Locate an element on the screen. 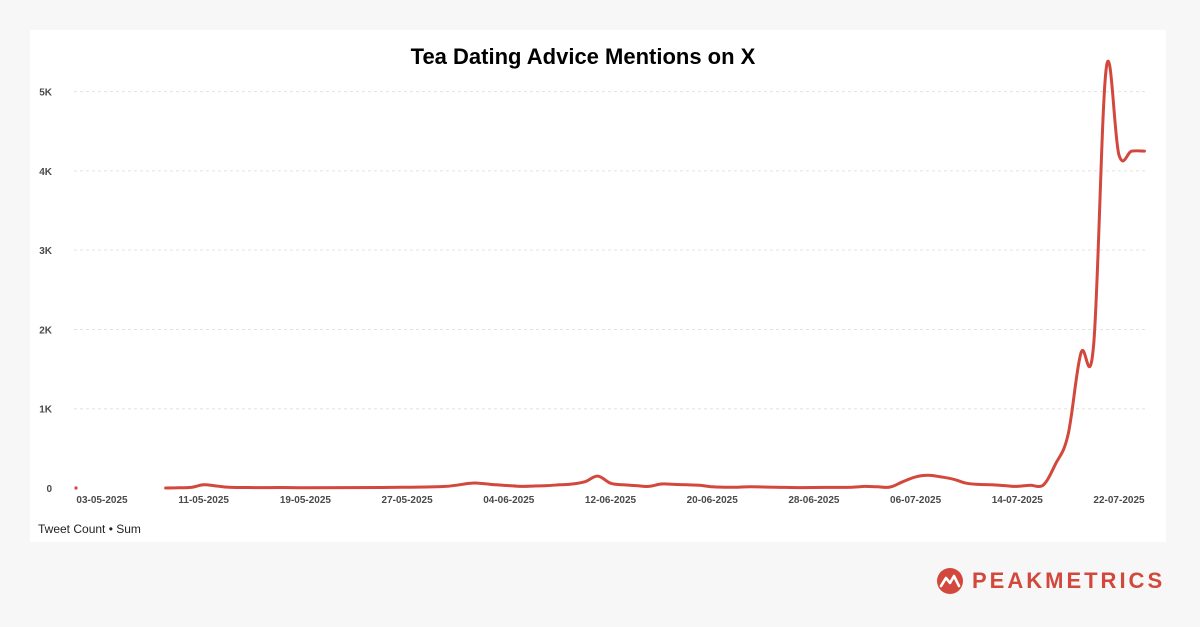 This screenshot has width=1200, height=627. x-tick-label: 20-06-2025 is located at coordinates (713, 500).